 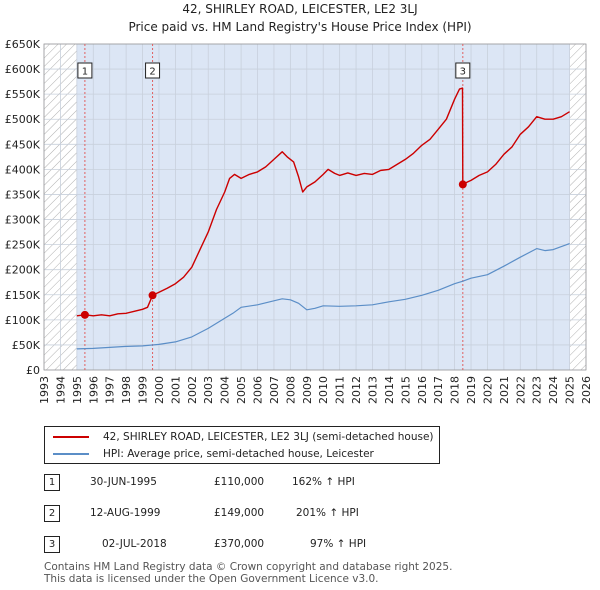 What do you see at coordinates (241, 390) in the screenshot?
I see `x-tick-label: 2005` at bounding box center [241, 390].